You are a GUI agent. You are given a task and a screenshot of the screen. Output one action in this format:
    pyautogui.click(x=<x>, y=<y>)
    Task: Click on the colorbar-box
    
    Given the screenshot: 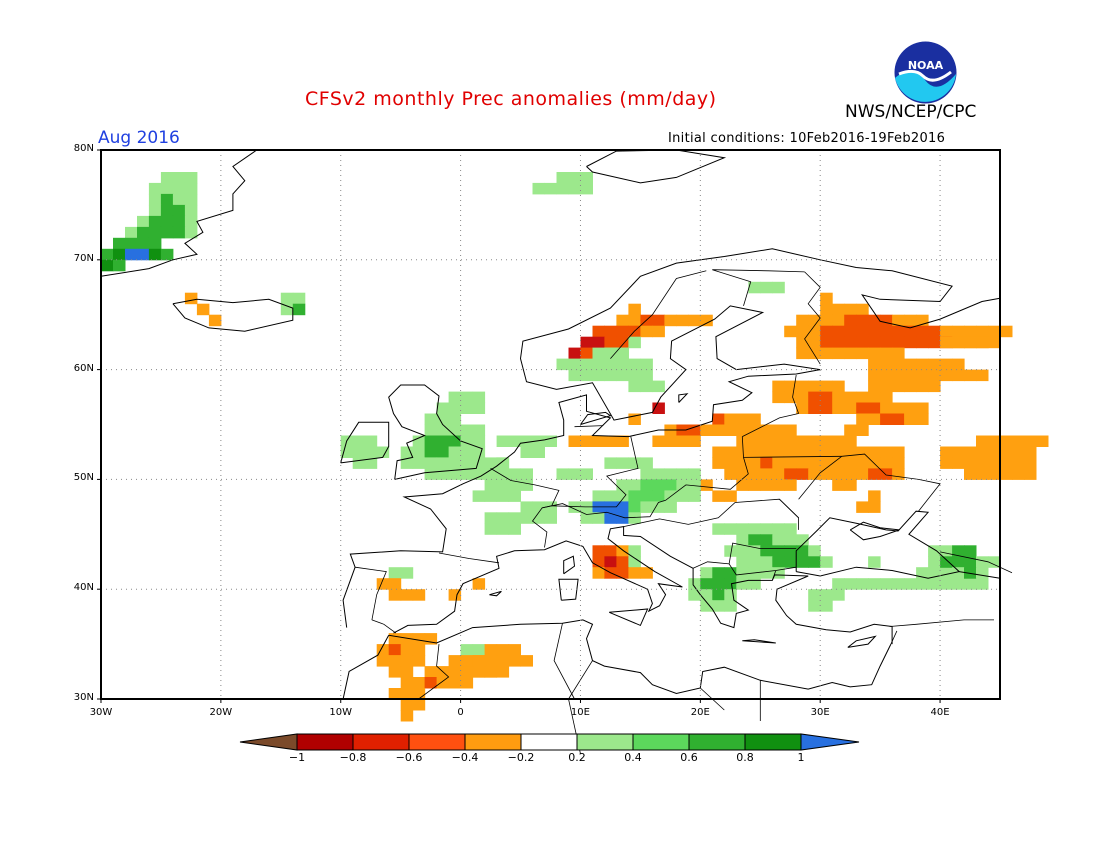 What is the action you would take?
    pyautogui.click(x=717, y=742)
    